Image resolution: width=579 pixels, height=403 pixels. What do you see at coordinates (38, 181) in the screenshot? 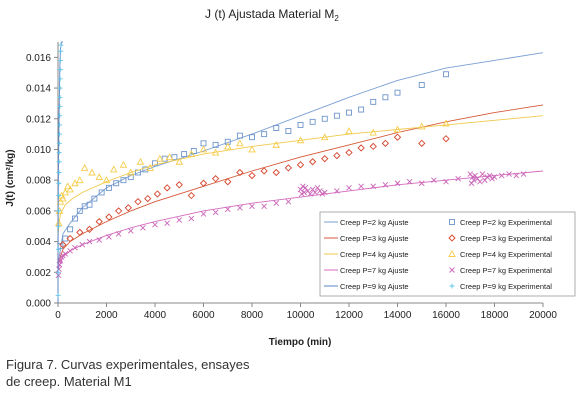
I see `y-tick-label: 0.008` at bounding box center [38, 181].